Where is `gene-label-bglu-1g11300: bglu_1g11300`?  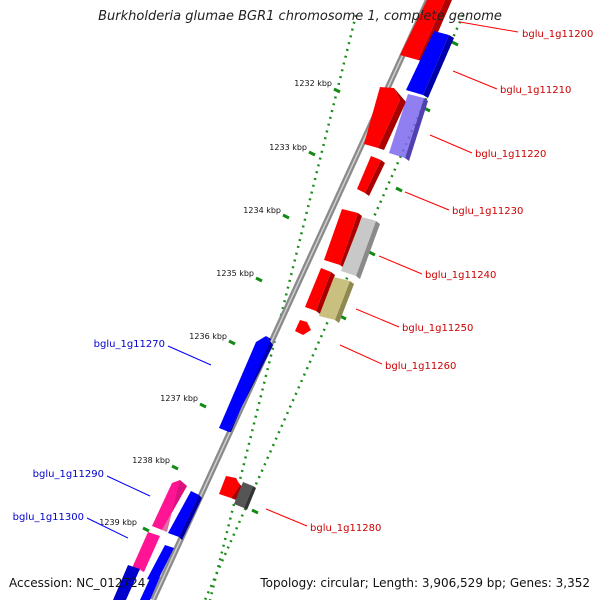
gene-label-bglu-1g11300: bglu_1g11300 is located at coordinates (48, 517).